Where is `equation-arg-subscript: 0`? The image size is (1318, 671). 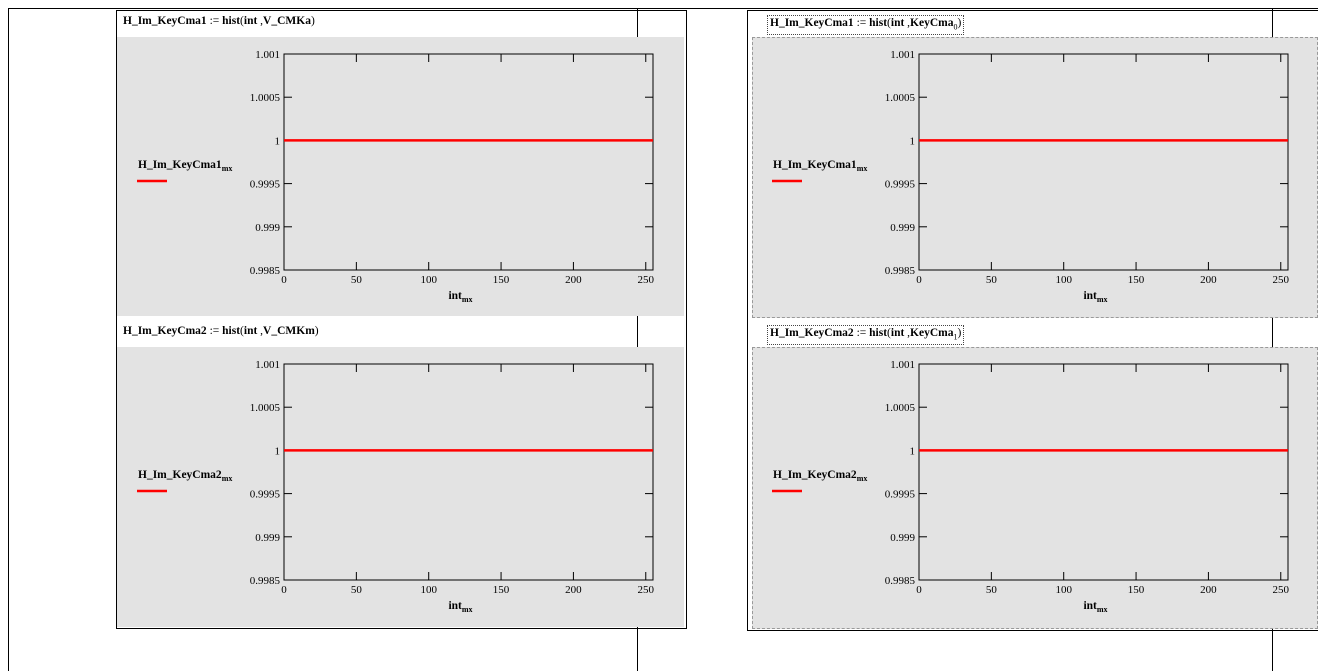
equation-arg-subscript: 0 is located at coordinates (955, 27).